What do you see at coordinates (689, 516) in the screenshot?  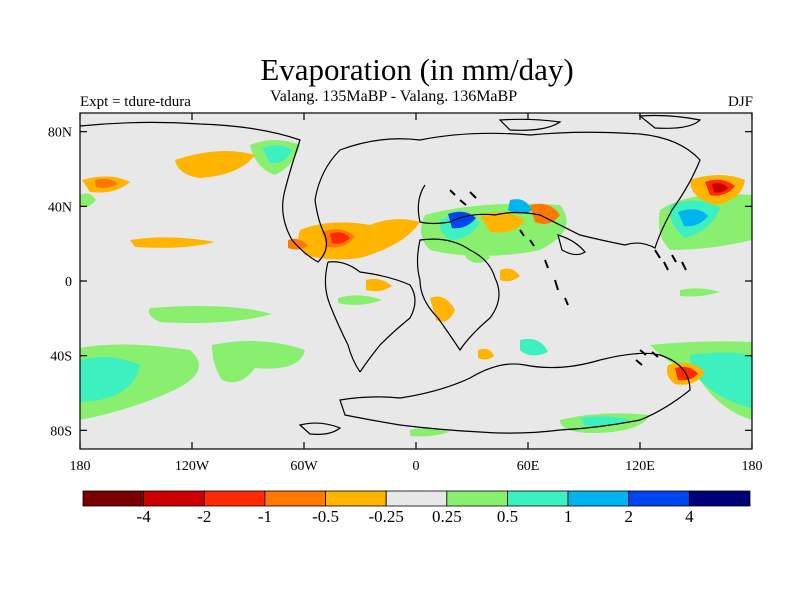 I see `colorbar-label: 4` at bounding box center [689, 516].